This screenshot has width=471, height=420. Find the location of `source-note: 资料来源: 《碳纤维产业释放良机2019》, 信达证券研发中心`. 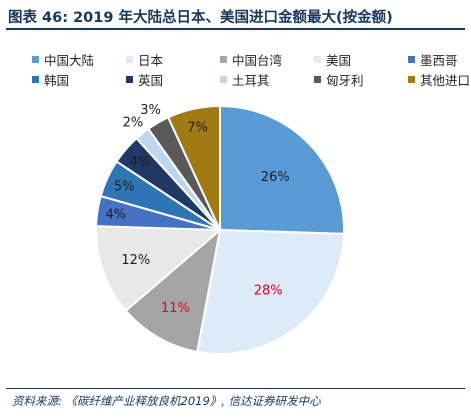

source-note: 资料来源: 《碳纤维产业释放良机2019》, 信达证券研发中心 is located at coordinates (166, 401).